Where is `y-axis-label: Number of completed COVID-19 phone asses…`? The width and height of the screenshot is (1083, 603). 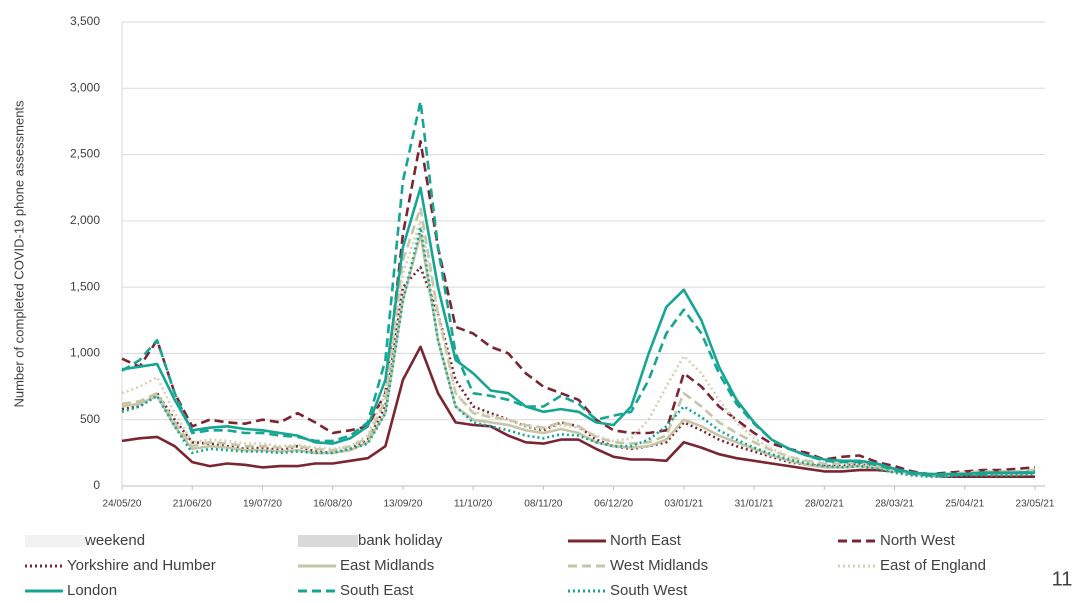
y-axis-label: Number of completed COVID-19 phone asses… is located at coordinates (18, 254).